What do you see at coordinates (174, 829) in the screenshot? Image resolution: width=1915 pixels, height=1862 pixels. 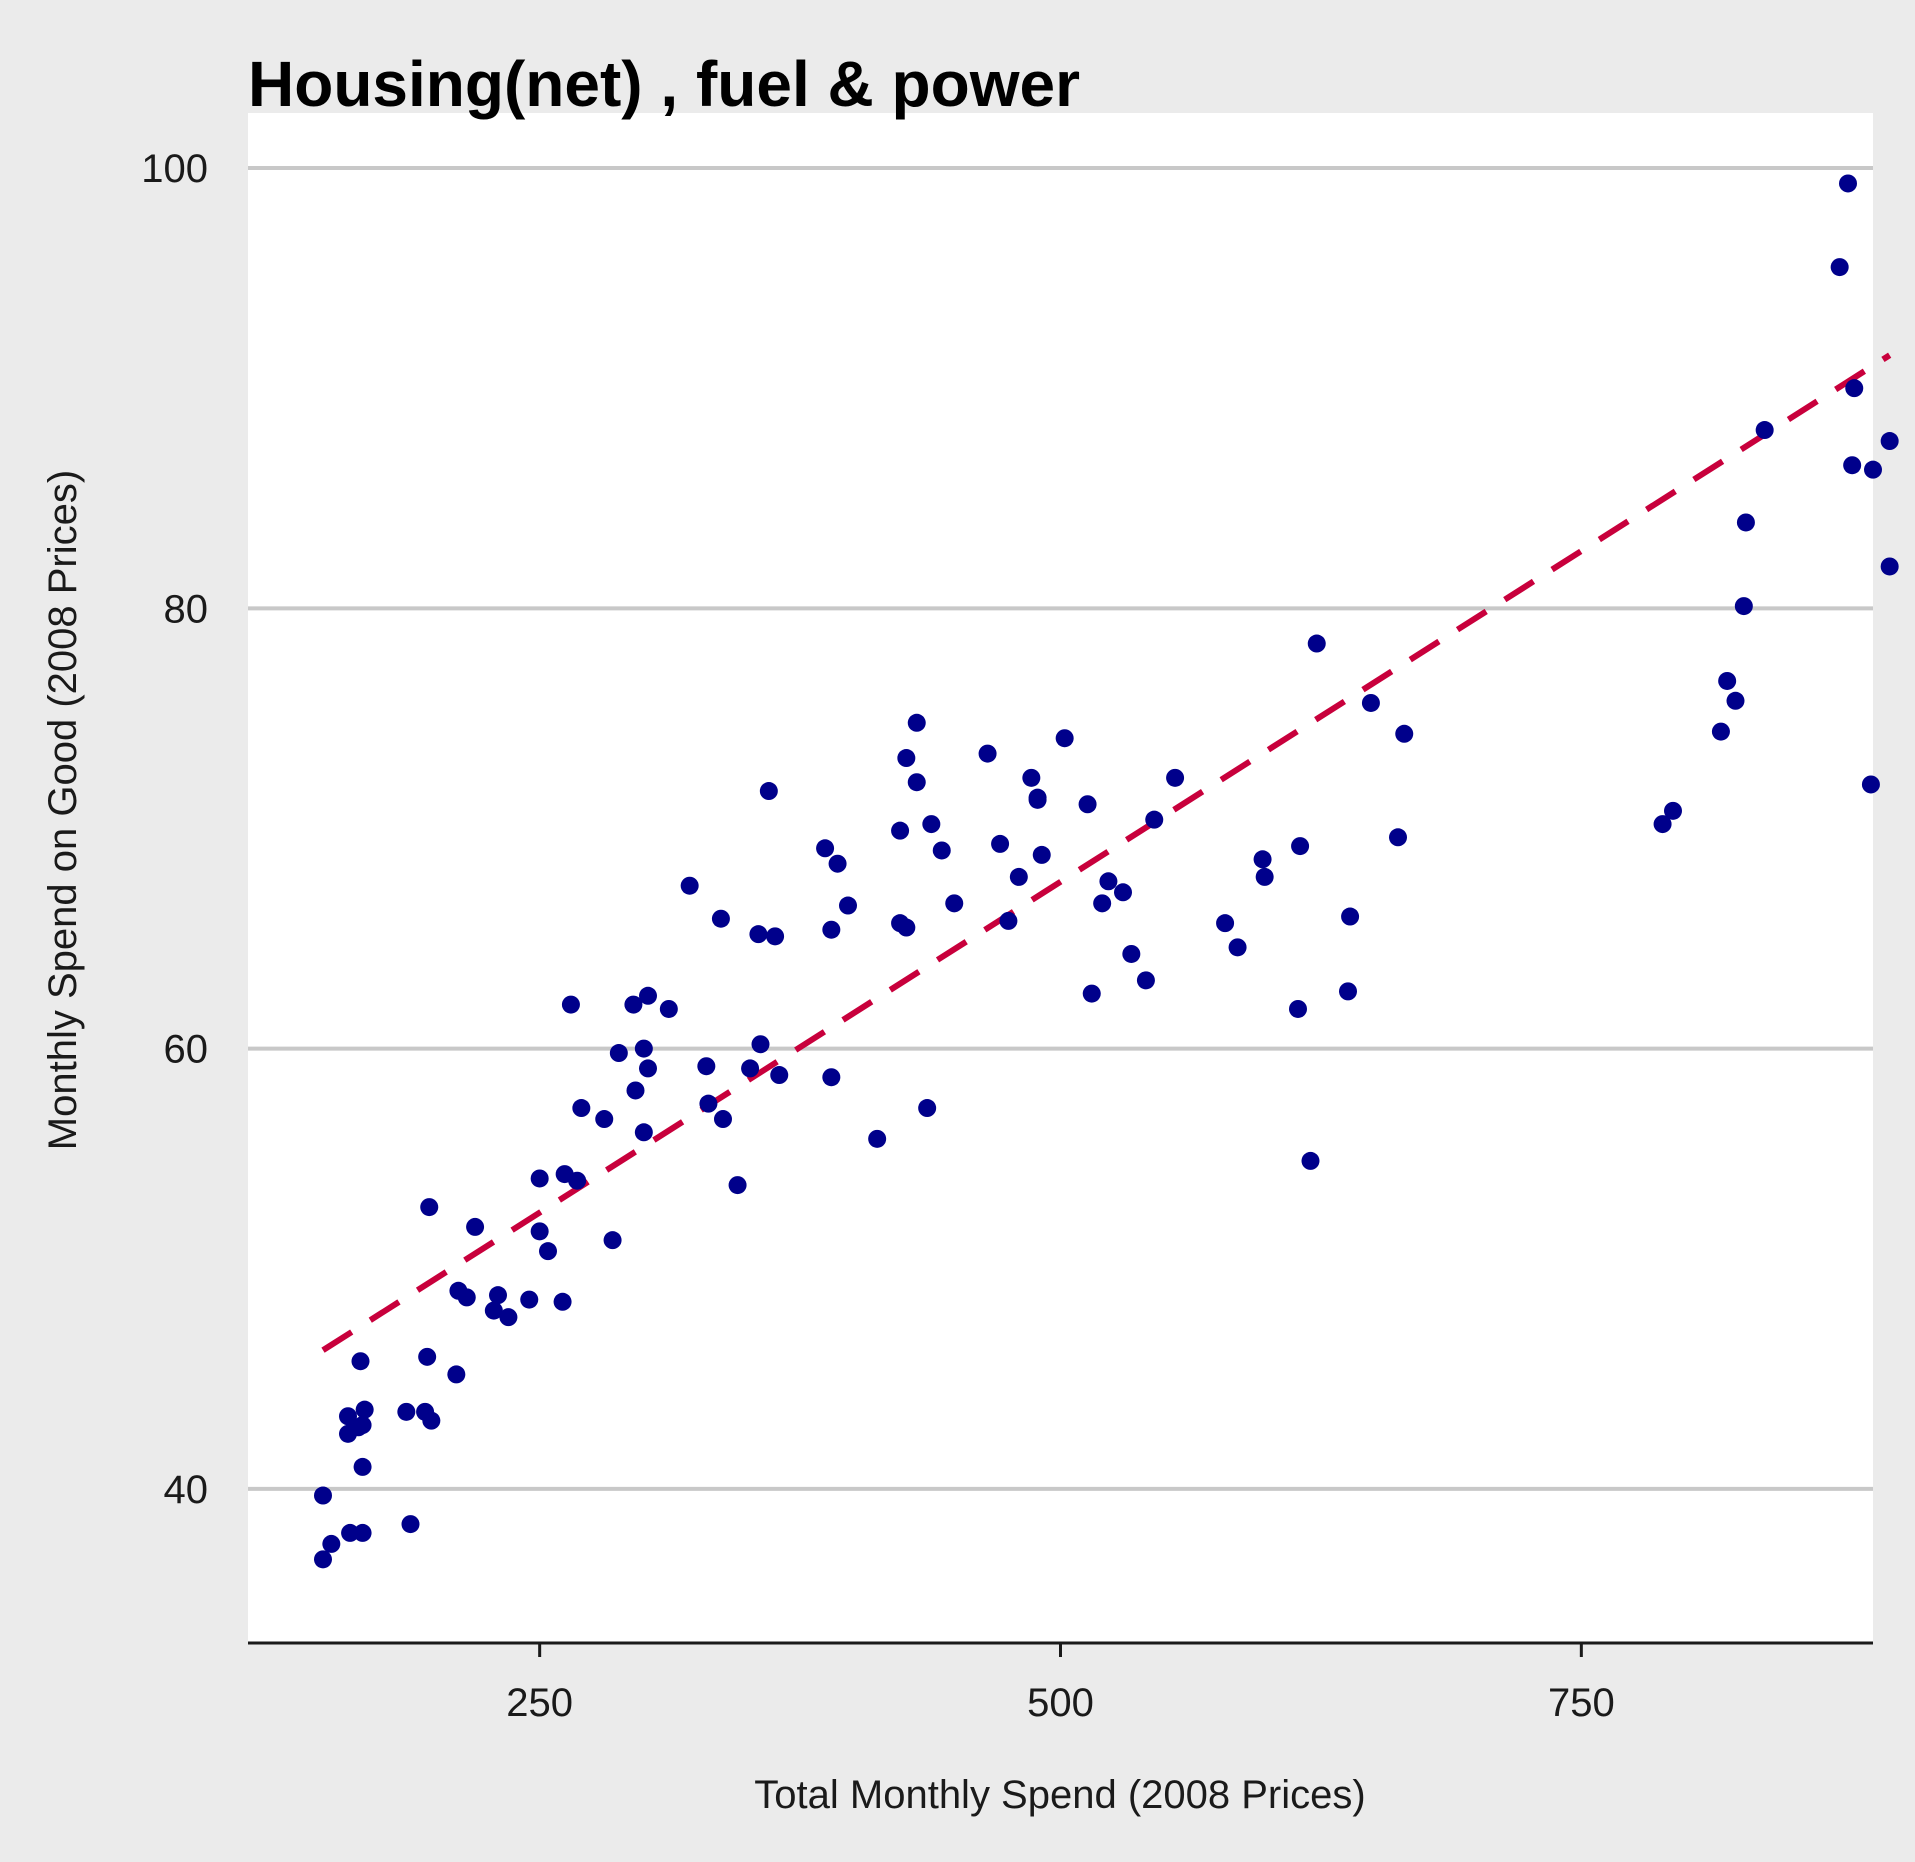 I see `y-axis-ticks: 40 60 80 100` at bounding box center [174, 829].